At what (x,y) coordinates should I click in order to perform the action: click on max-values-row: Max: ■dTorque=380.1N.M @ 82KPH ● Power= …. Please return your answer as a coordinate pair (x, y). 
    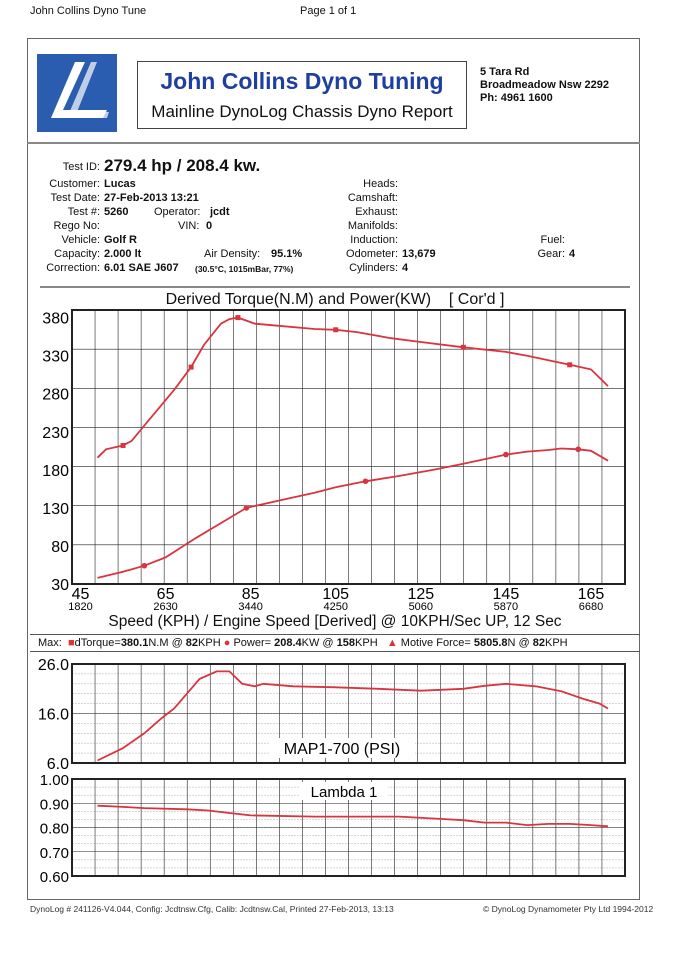
    Looking at the image, I should click on (335, 643).